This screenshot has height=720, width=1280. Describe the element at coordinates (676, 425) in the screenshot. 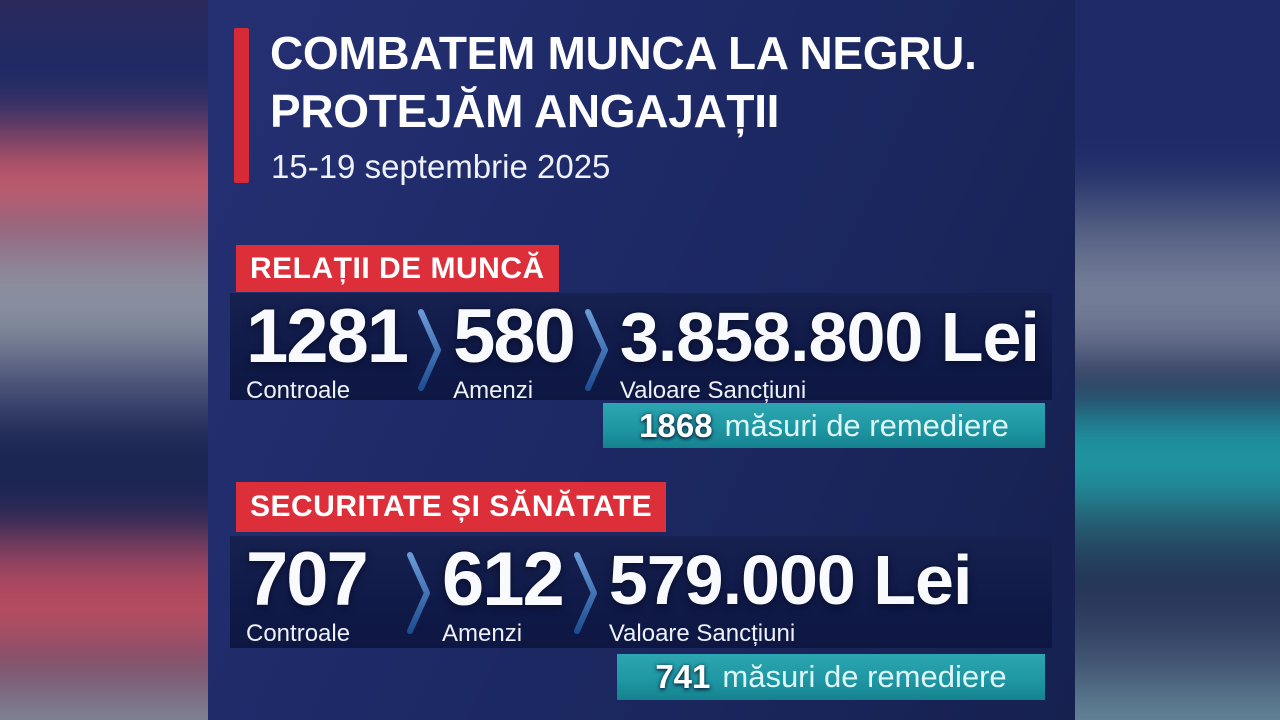

I see `remediation-count: 1868` at that location.